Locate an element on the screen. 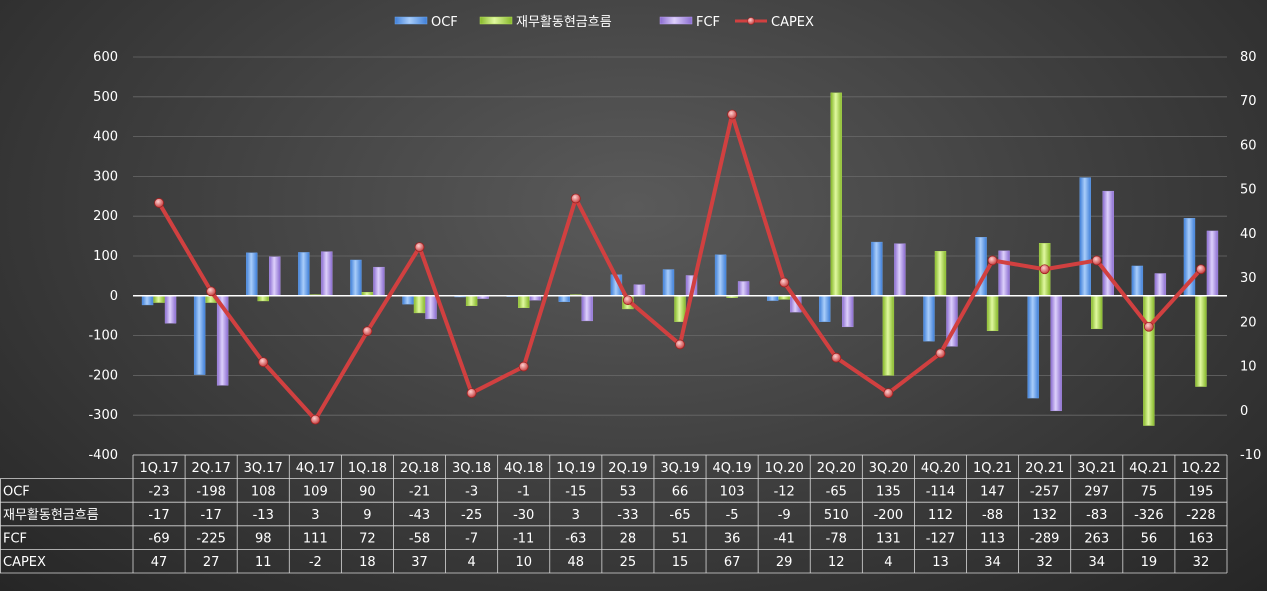  left-axis-tick-label: -200 is located at coordinates (103, 375).